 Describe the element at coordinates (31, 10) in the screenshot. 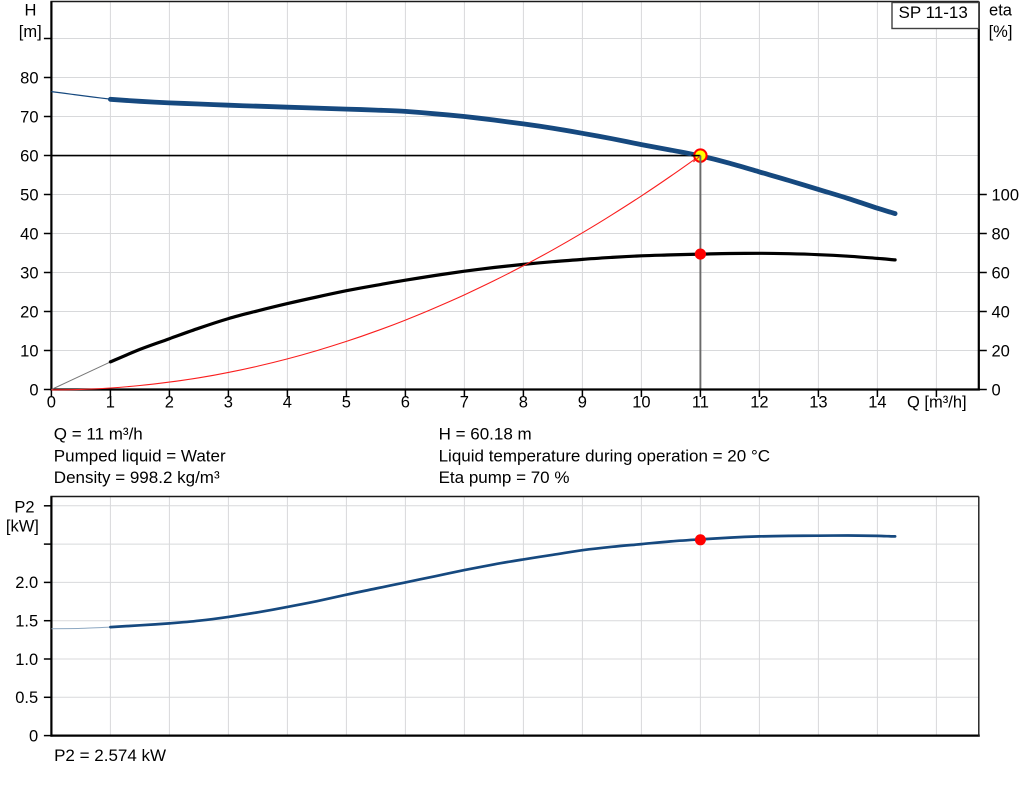

I see `svg-text: H` at that location.